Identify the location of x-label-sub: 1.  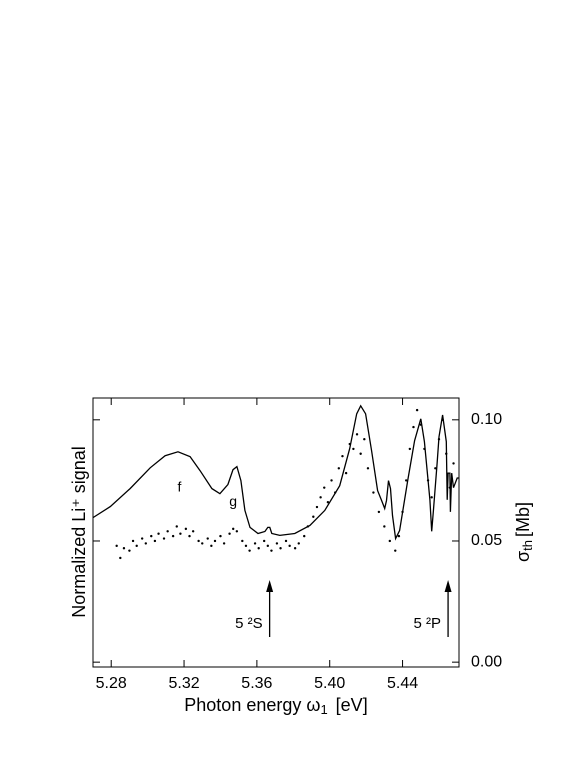
(323, 709).